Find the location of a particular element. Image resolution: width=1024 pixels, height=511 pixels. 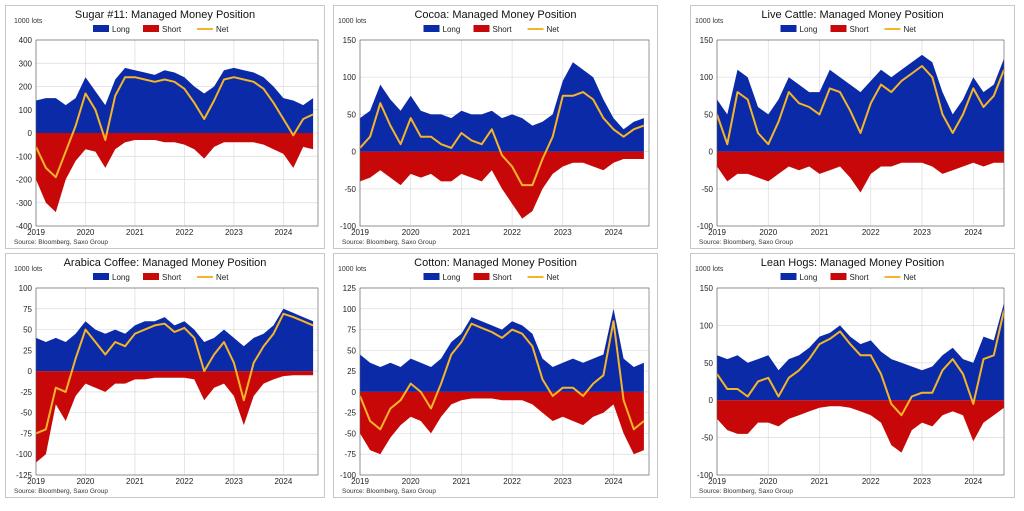

chart-title: Cotton: Managed Money Position is located at coordinates (495, 263).